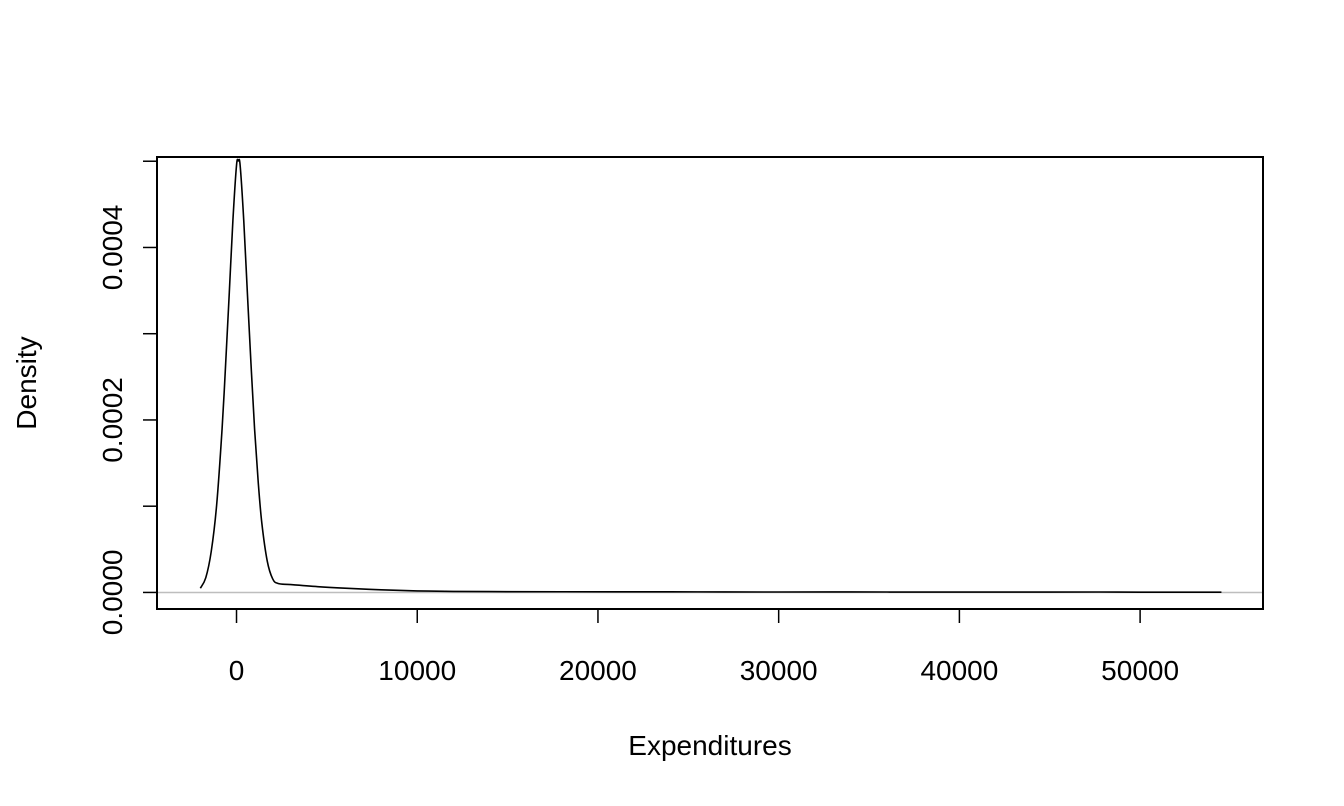 The height and width of the screenshot is (806, 1344). Describe the element at coordinates (704, 647) in the screenshot. I see `x-axis: 0 10000 20000 30000 40000 50000` at that location.